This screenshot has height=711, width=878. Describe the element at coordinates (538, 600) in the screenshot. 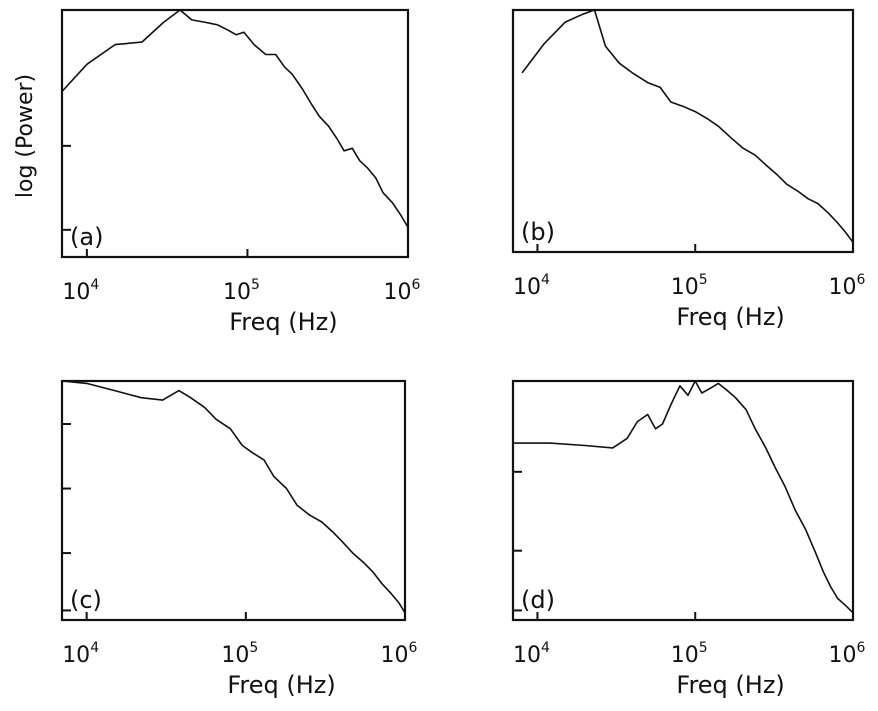

I see `panel-label: (d)` at that location.